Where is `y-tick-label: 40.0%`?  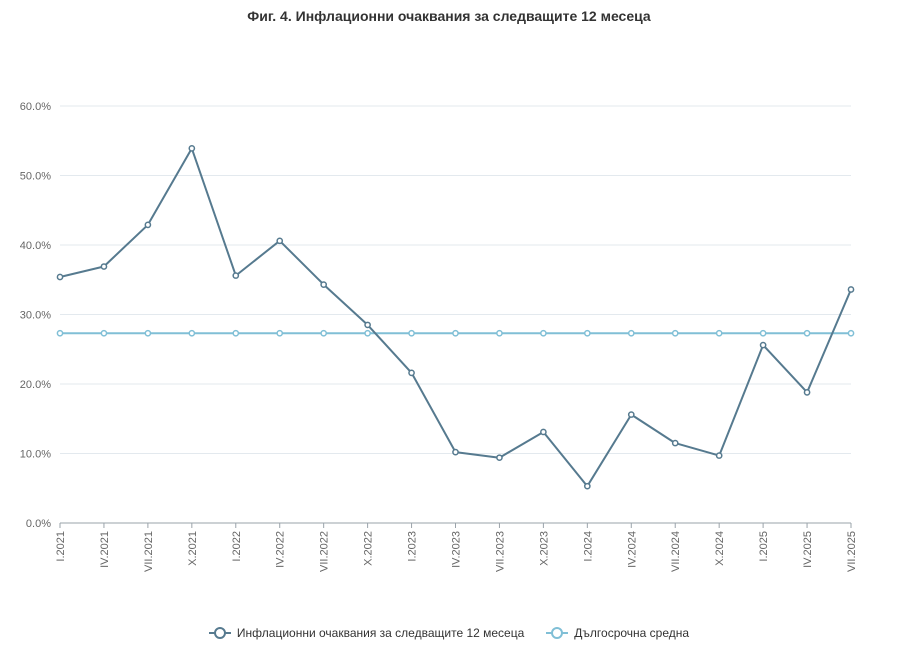 y-tick-label: 40.0% is located at coordinates (35, 246).